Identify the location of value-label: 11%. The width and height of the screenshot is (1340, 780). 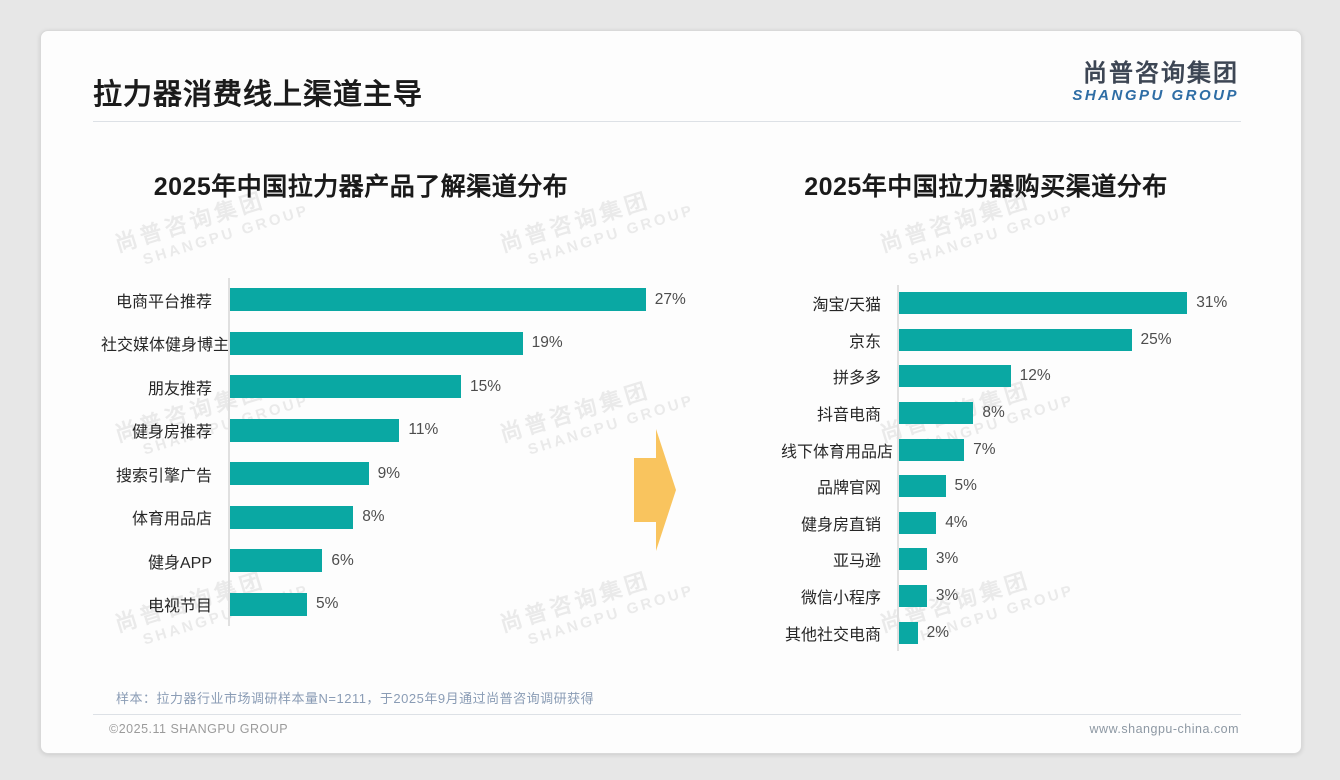
(423, 430).